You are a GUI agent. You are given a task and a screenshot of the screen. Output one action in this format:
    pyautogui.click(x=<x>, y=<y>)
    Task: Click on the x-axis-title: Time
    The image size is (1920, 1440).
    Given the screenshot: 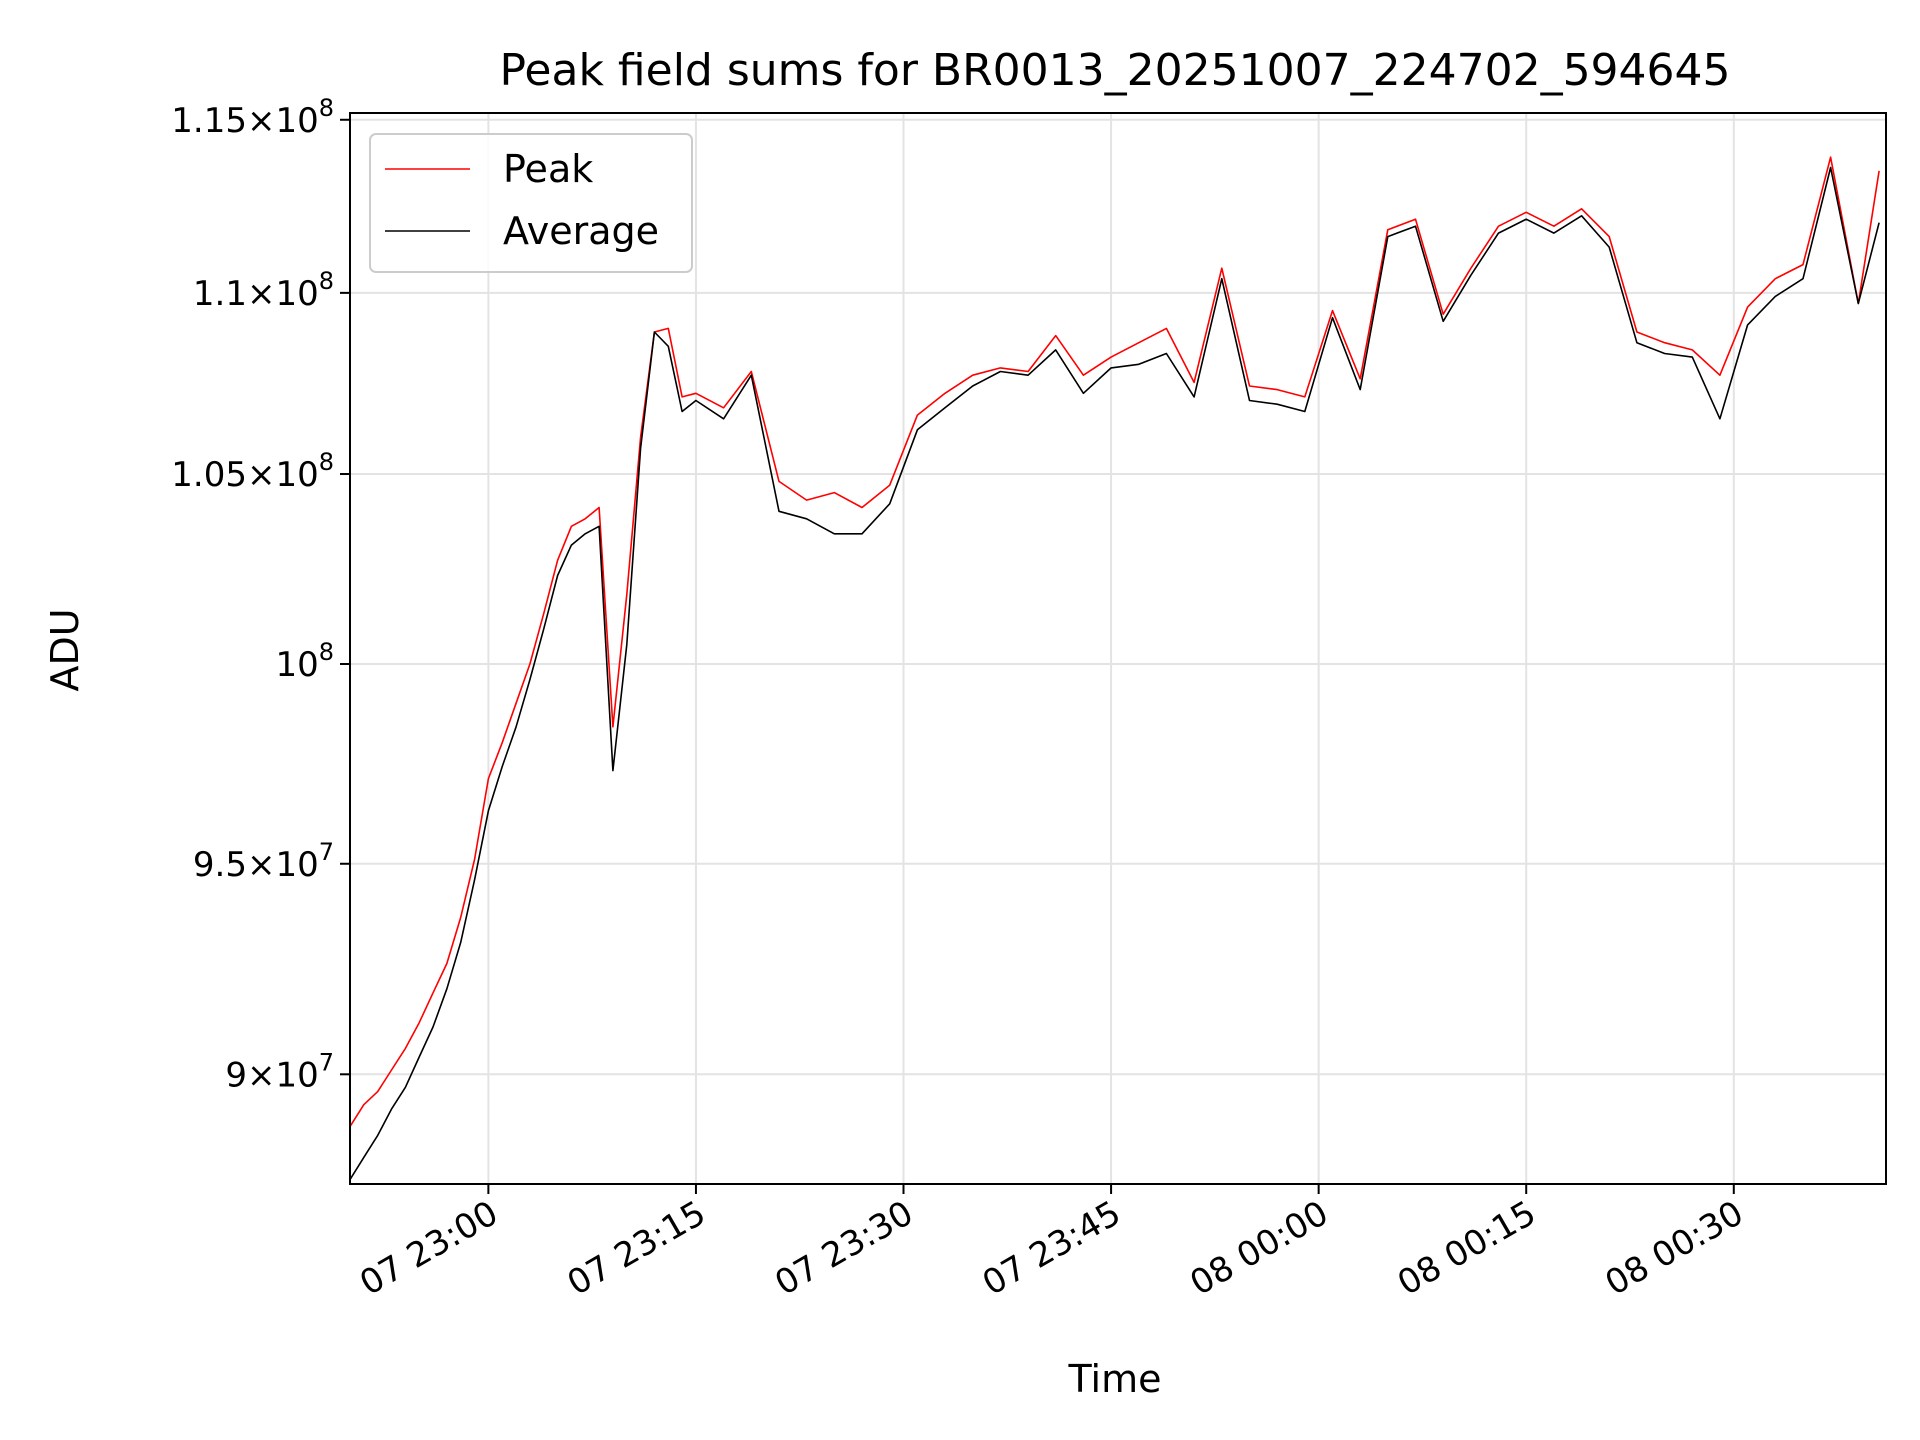 What is the action you would take?
    pyautogui.click(x=1115, y=1379)
    